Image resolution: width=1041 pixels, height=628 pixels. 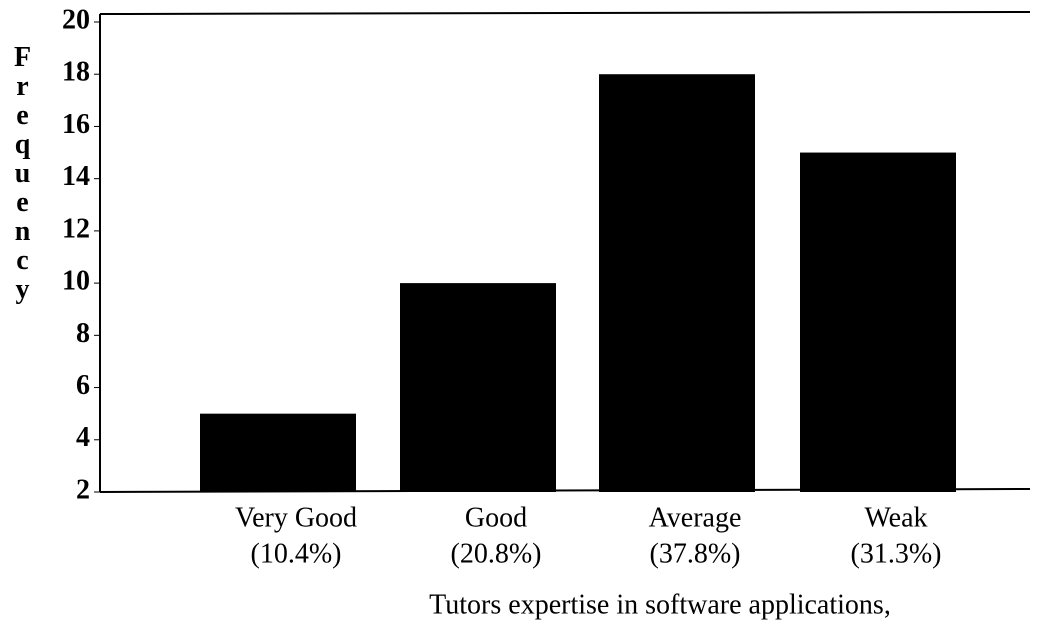 I want to click on y-tick-label: 8, so click(x=83, y=333).